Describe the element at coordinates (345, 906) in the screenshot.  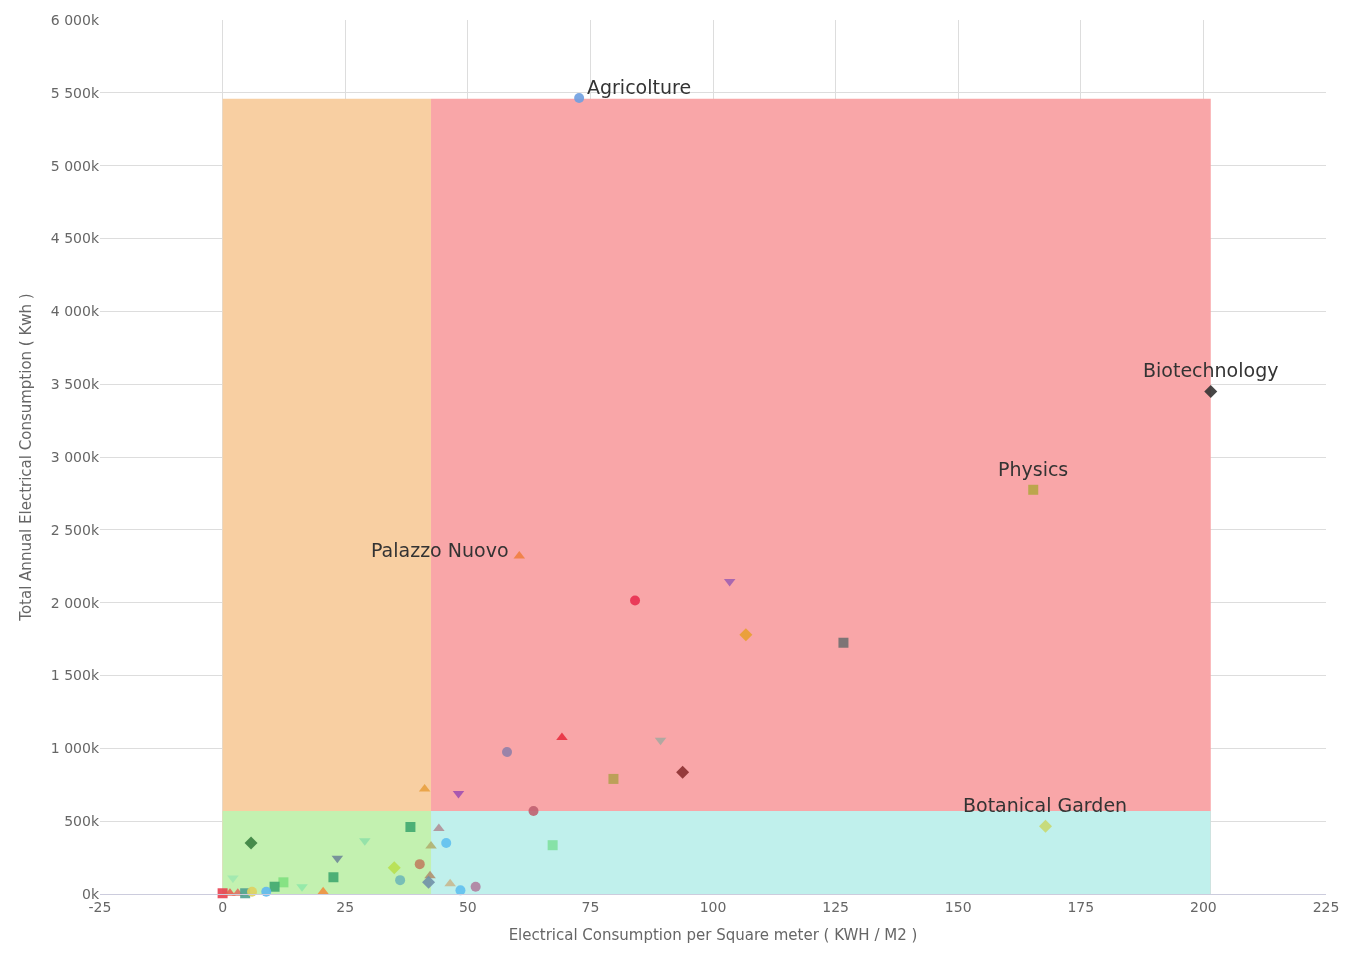
I see `x-tick-label: 25` at that location.